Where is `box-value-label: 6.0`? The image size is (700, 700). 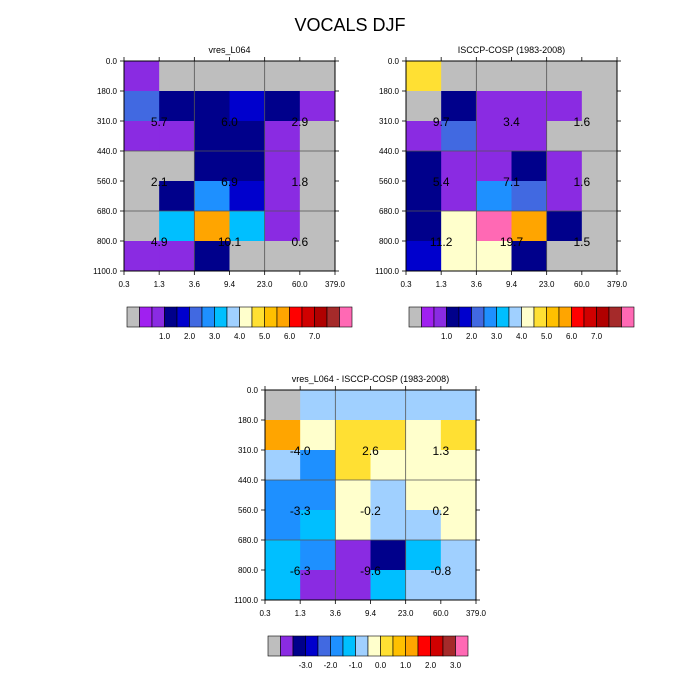 box-value-label: 6.0 is located at coordinates (229, 122).